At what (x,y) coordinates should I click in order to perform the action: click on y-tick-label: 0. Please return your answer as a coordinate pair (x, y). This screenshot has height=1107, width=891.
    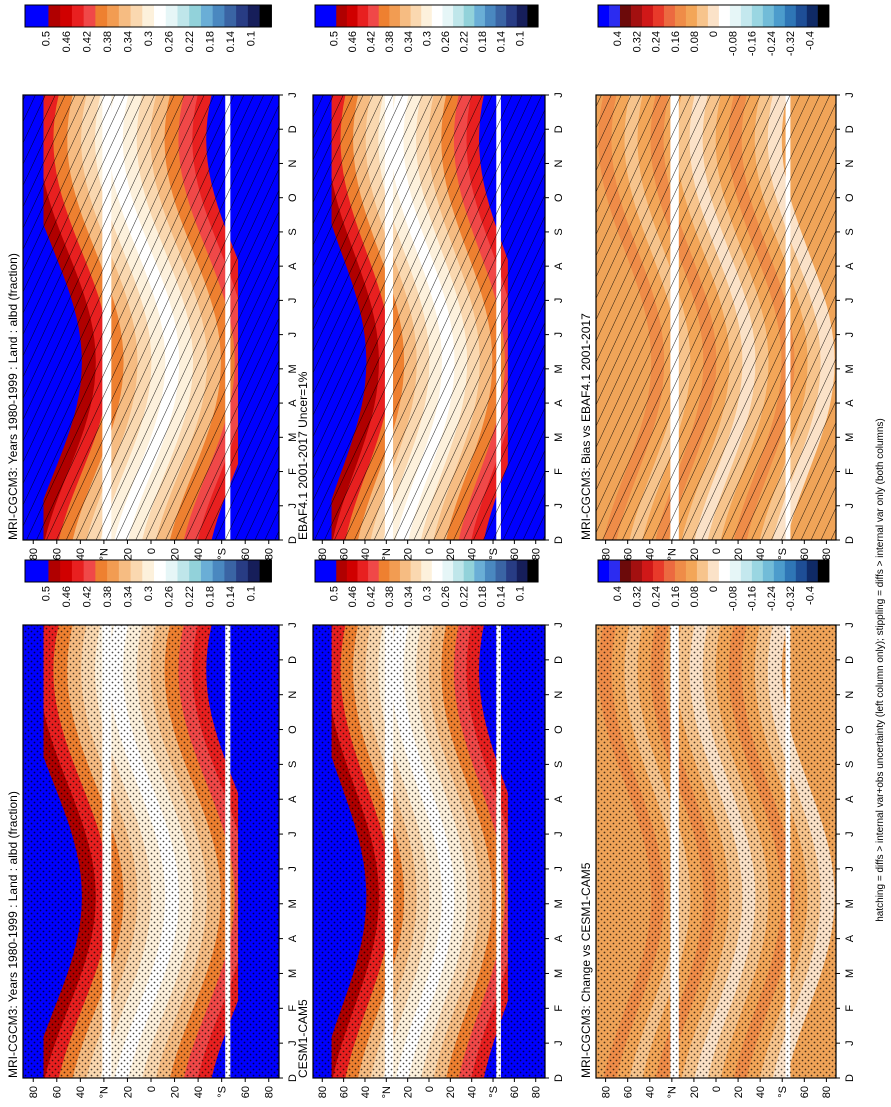
    Looking at the image, I should click on (430, 551).